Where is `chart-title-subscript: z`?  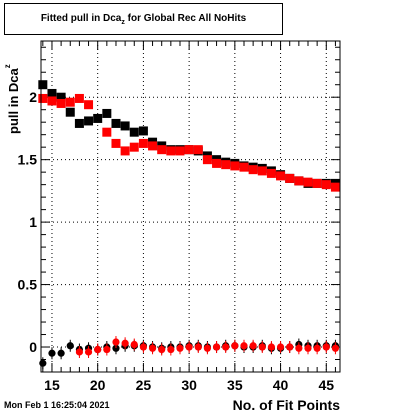
chart-title-subscript: z is located at coordinates (123, 22).